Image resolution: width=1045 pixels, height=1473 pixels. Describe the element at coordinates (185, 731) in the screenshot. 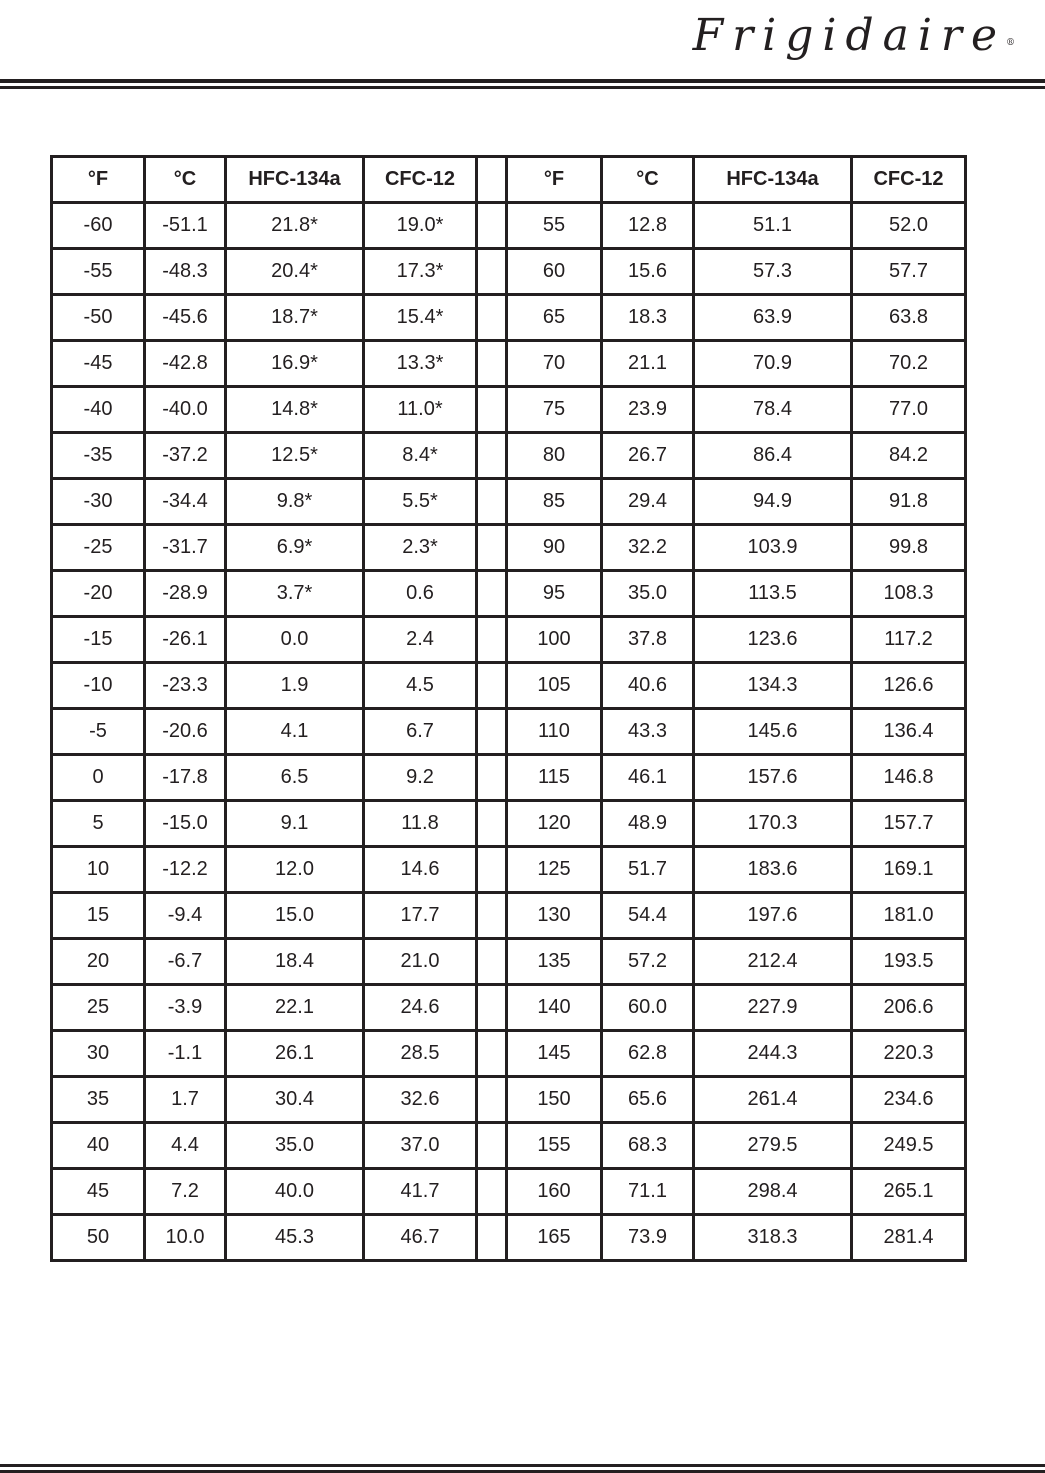

I see `temp-c: -20.6` at that location.